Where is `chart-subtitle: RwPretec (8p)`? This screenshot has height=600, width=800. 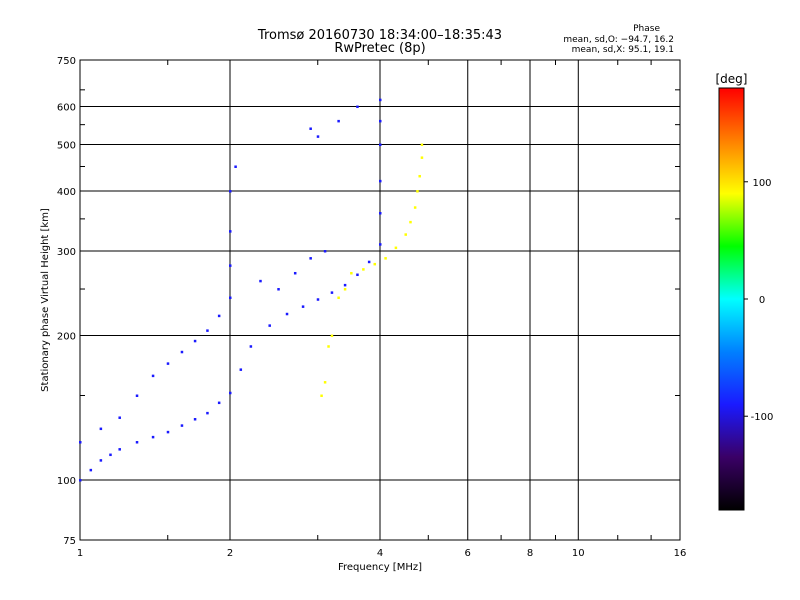 chart-subtitle: RwPretec (8p) is located at coordinates (380, 48).